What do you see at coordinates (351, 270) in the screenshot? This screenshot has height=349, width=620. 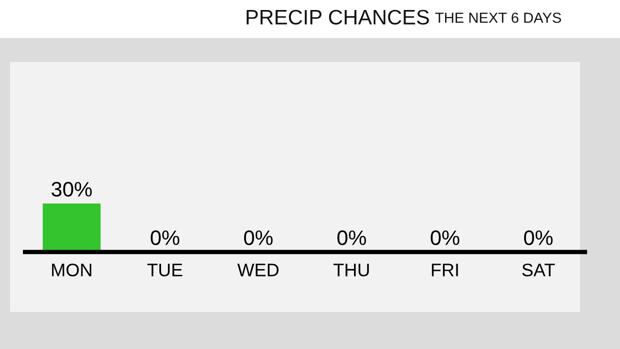 I see `x-tick-label: THU` at bounding box center [351, 270].